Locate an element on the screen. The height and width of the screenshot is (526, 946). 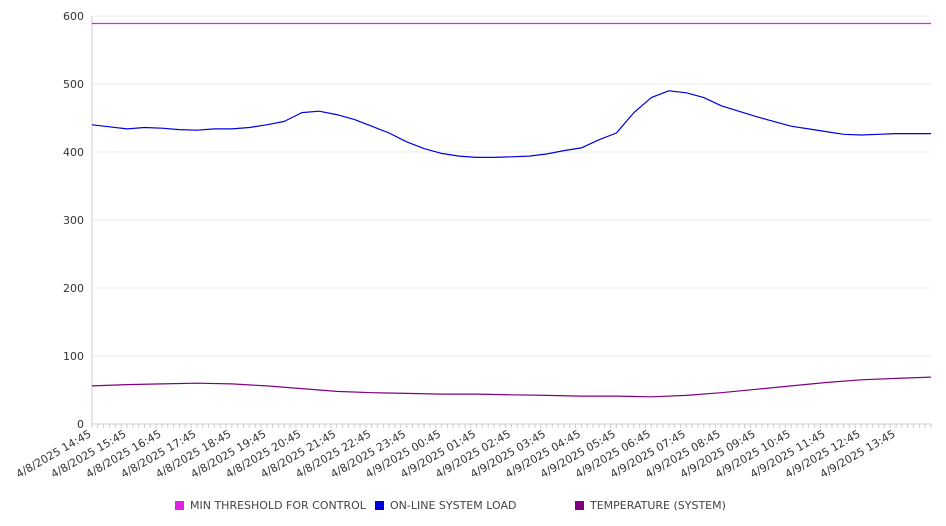
legend-label-min-threshold: MIN THRESHOLD FOR CONTROL is located at coordinates (278, 505).